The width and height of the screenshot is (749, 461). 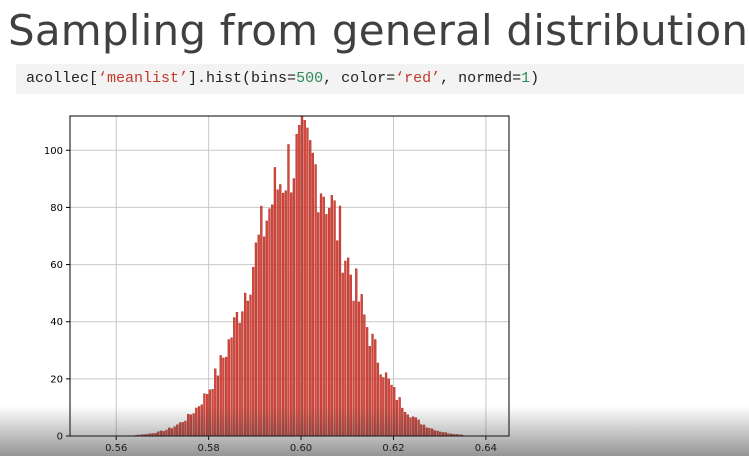 I want to click on code-color-string: ‘red’, so click(x=418, y=78).